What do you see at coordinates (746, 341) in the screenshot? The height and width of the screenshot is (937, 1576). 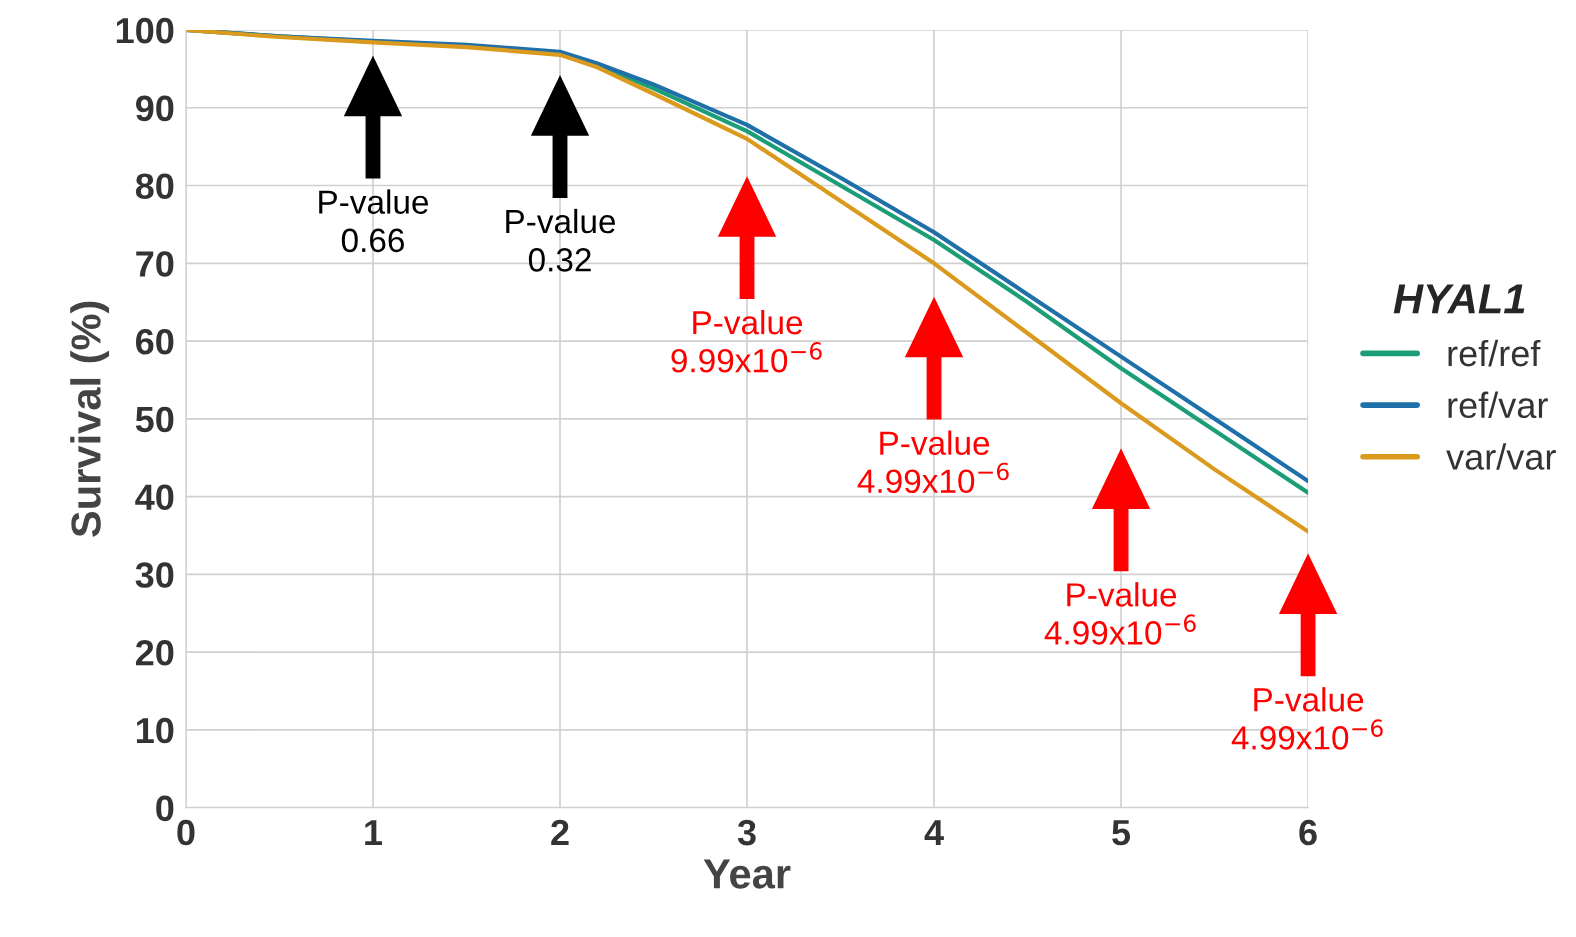 I see `annotation: P-value 9.99x10$^{−6}$` at bounding box center [746, 341].